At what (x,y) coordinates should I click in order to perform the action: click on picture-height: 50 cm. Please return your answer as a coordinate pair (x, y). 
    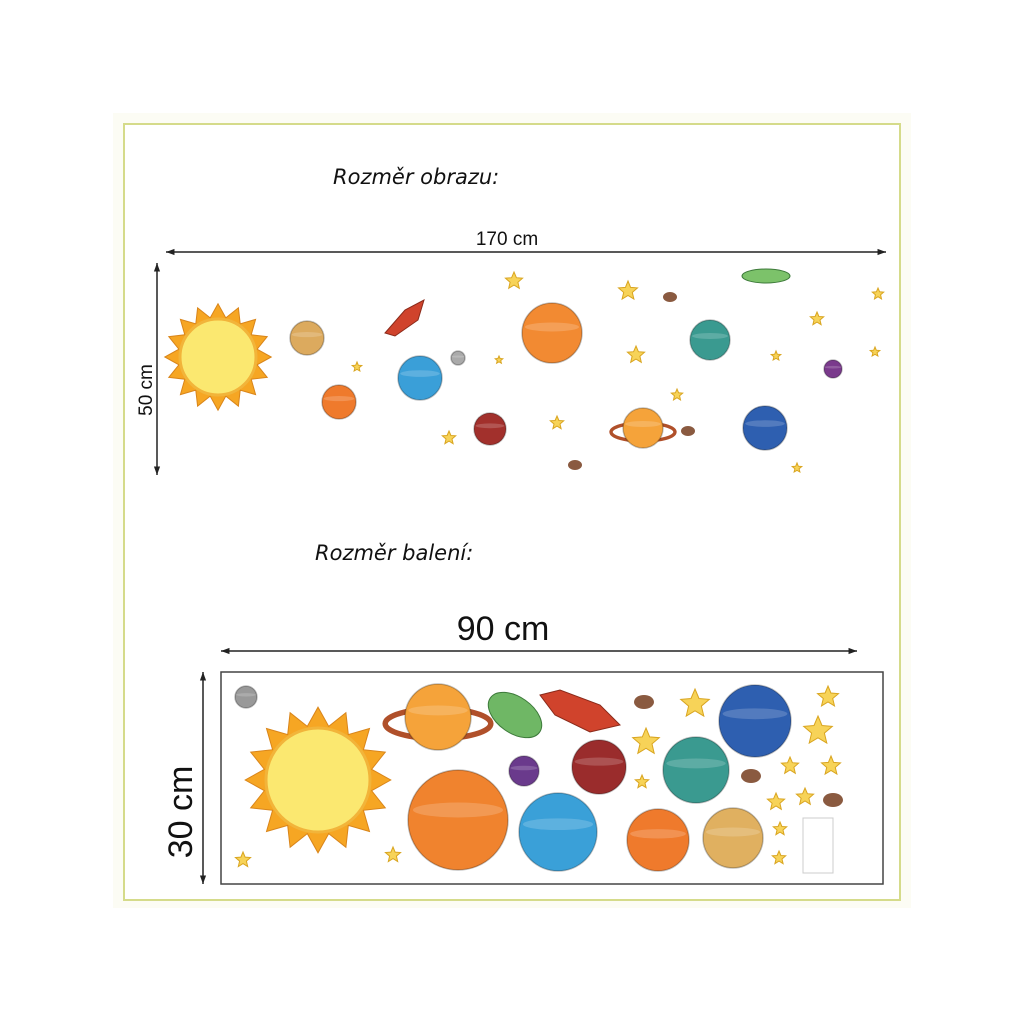
    Looking at the image, I should click on (146, 390).